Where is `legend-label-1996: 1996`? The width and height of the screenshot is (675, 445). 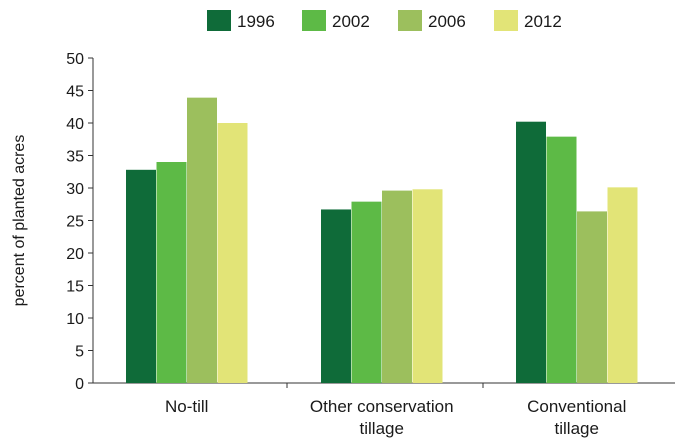 legend-label-1996: 1996 is located at coordinates (256, 21).